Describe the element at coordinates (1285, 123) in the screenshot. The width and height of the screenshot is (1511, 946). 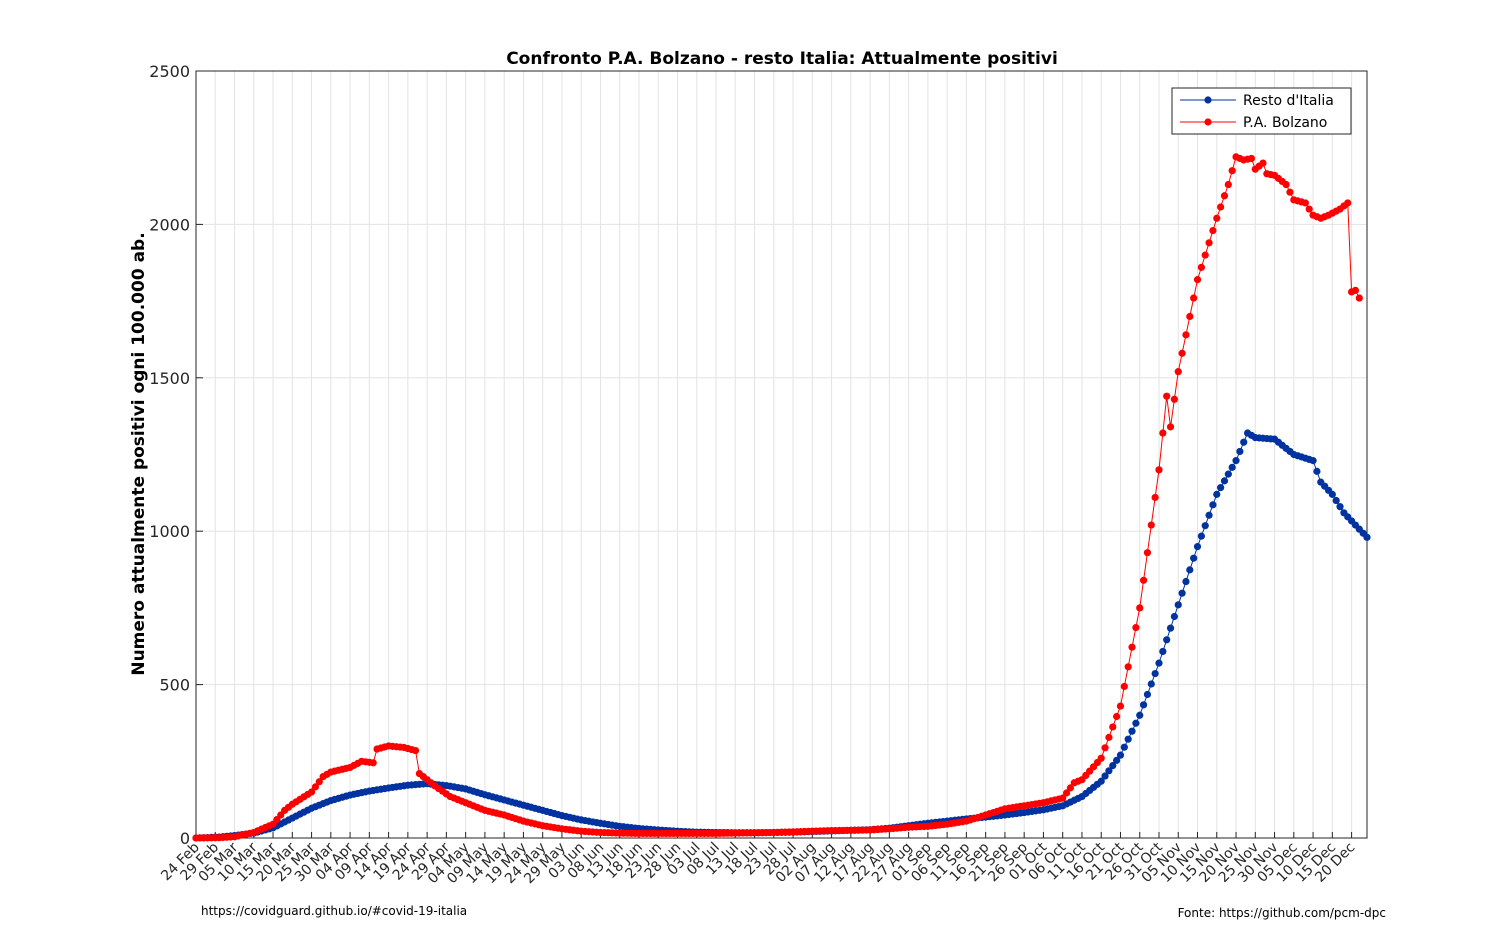
I see `legend-label-bolzano: P.A. Bolzano` at that location.